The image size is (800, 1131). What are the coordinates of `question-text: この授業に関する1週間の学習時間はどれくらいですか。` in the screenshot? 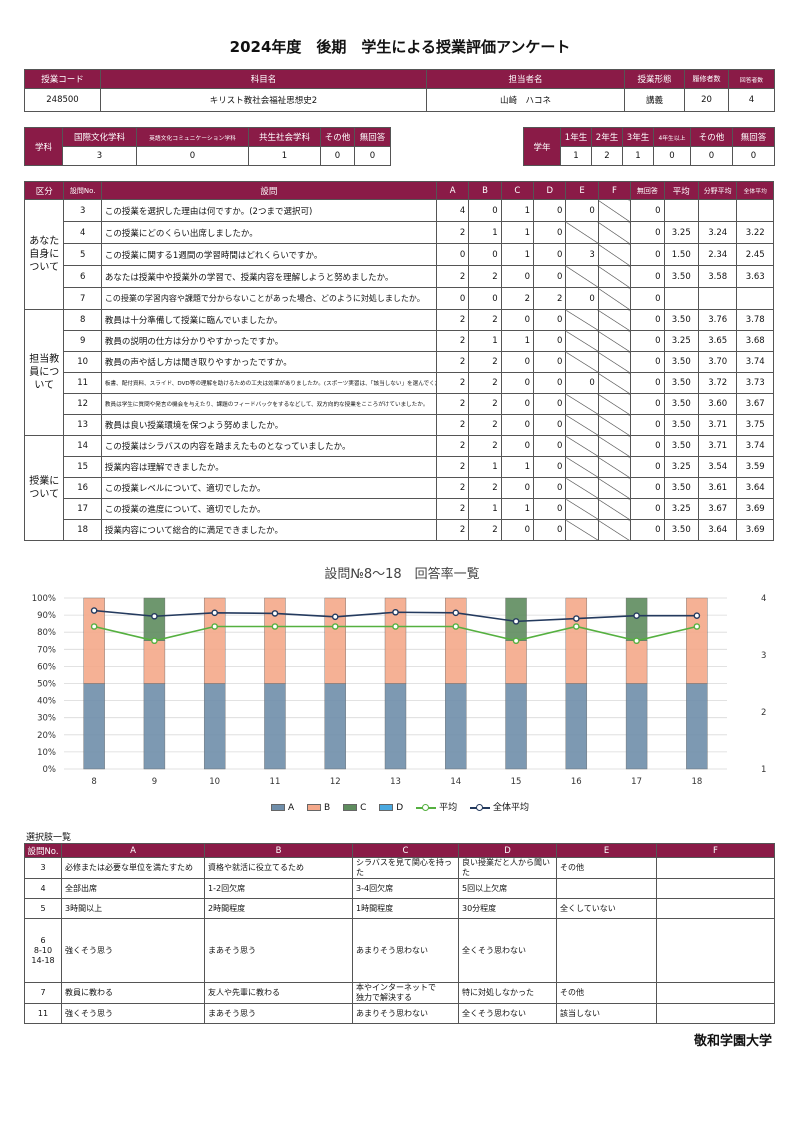 It's located at (268, 254).